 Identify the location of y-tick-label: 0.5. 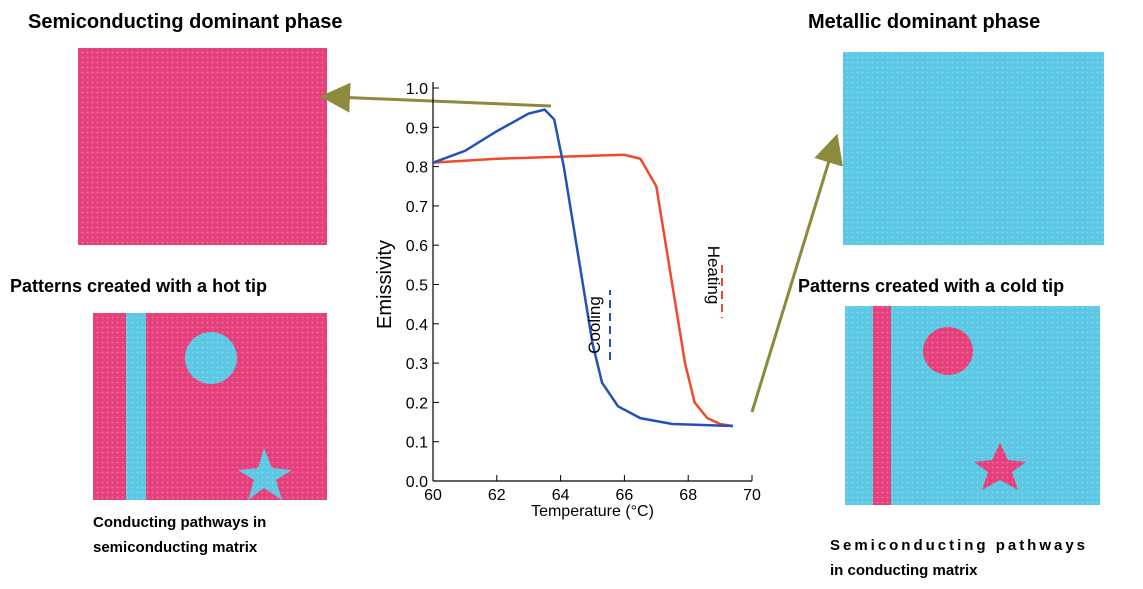
(417, 286).